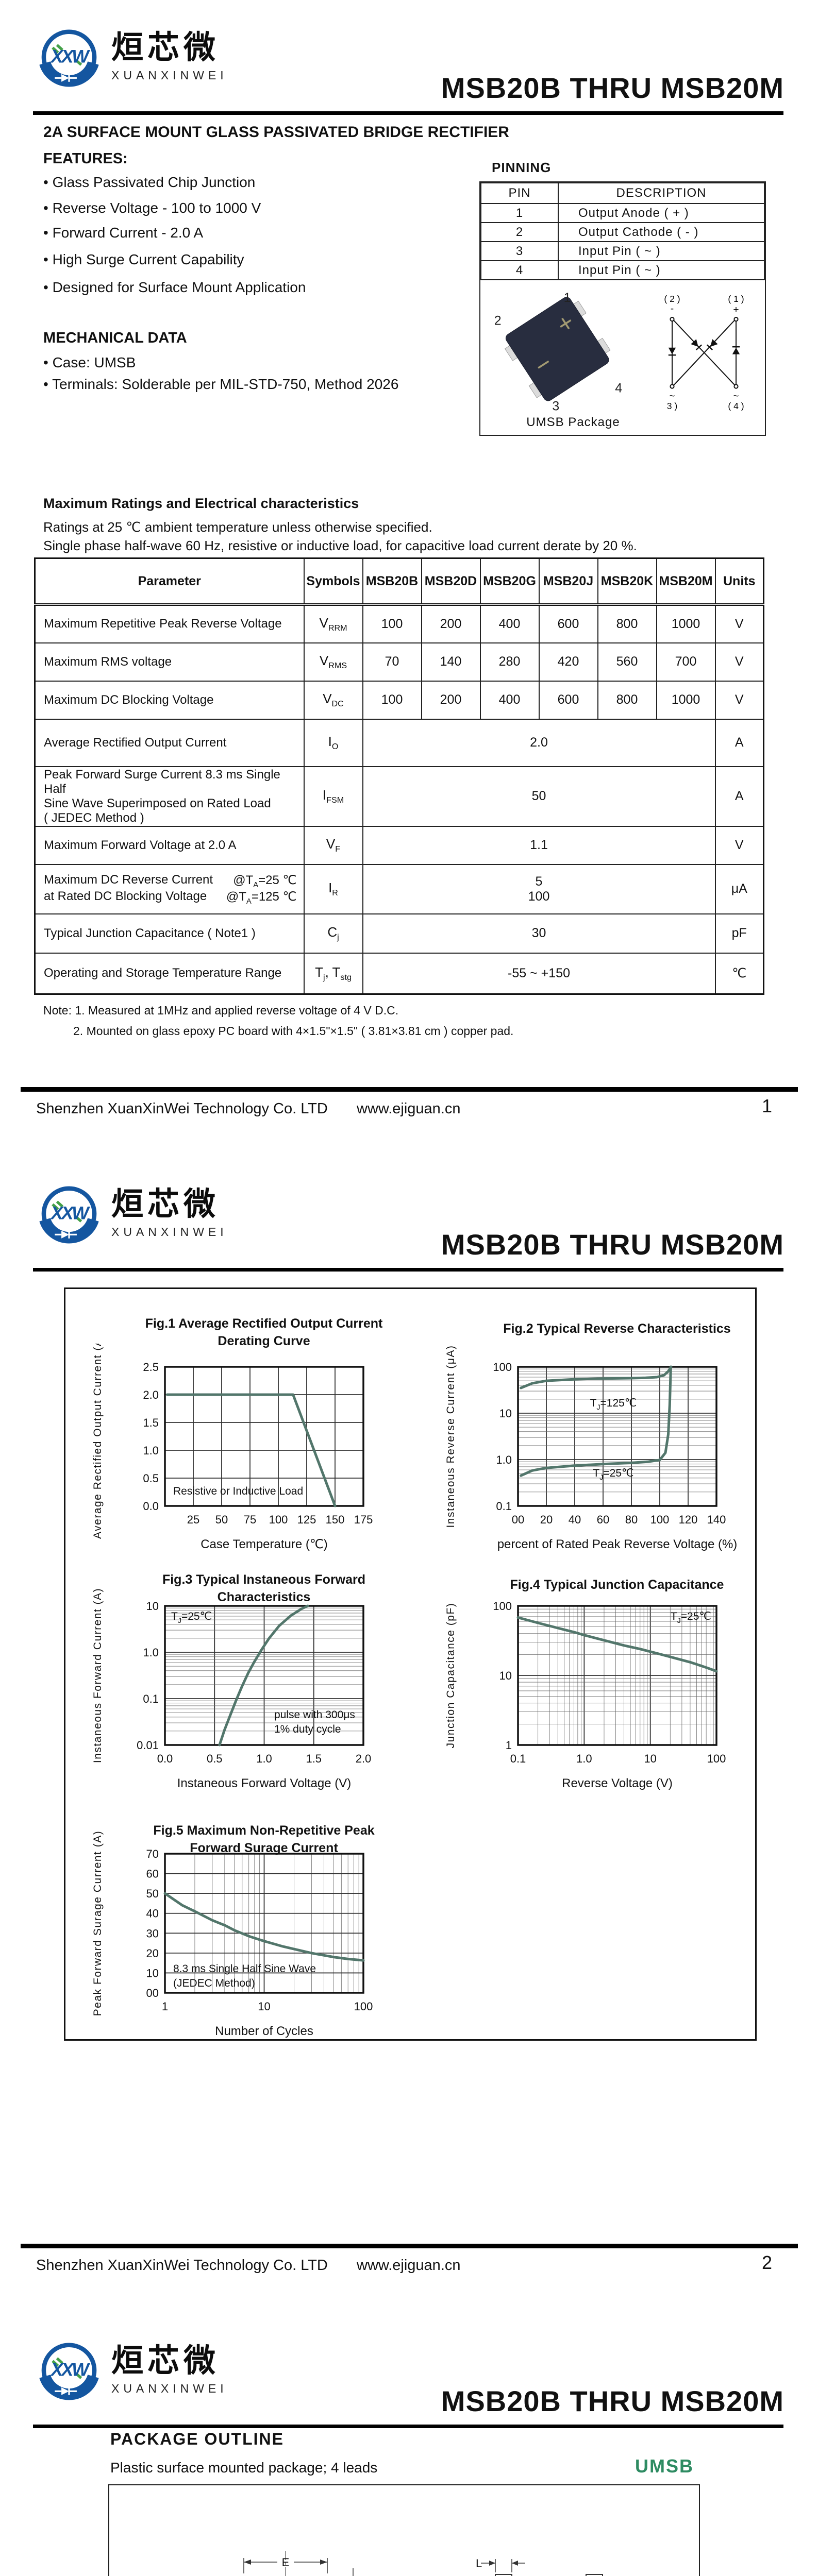 The width and height of the screenshot is (818, 2576). I want to click on svg-text: 0.1, so click(504, 1506).